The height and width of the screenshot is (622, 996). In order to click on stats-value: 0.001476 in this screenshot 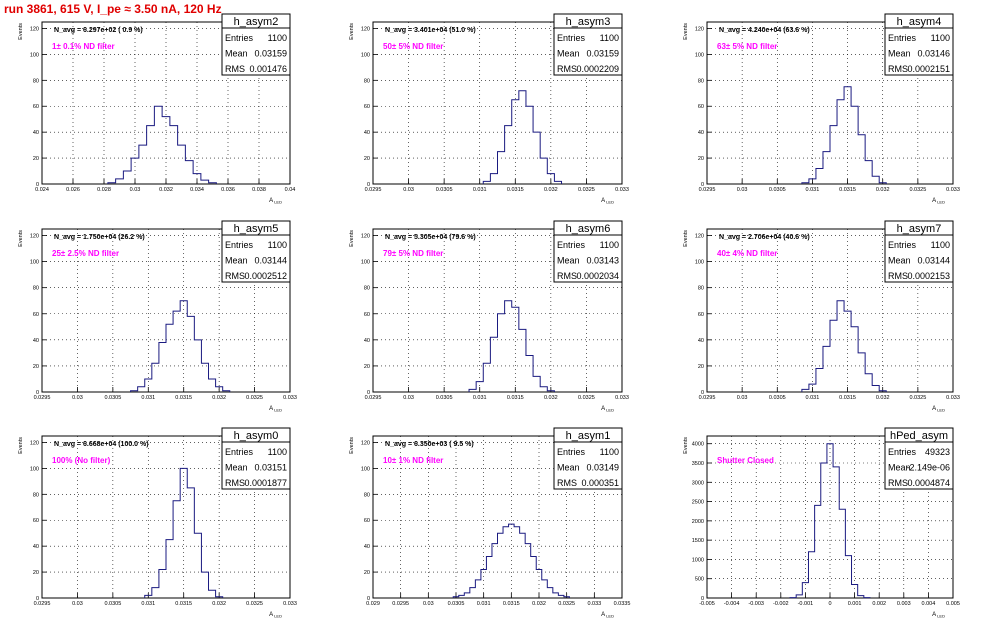, I will do `click(268, 69)`.